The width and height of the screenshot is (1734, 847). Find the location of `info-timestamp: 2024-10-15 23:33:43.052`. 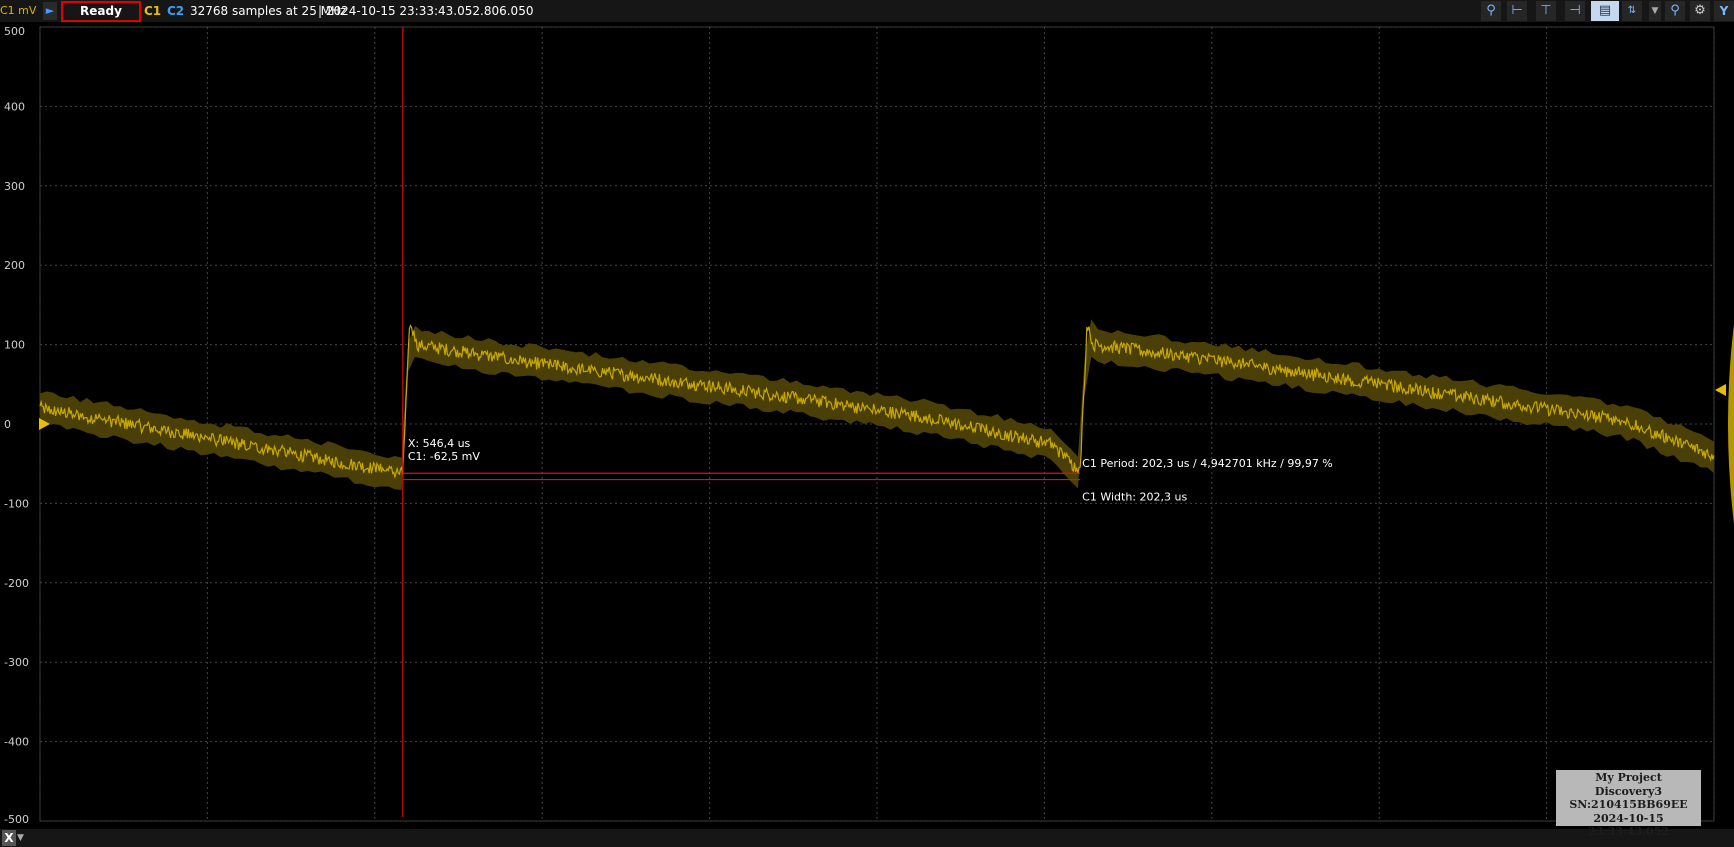

info-timestamp: 2024-10-15 23:33:43.052 is located at coordinates (1628, 825).